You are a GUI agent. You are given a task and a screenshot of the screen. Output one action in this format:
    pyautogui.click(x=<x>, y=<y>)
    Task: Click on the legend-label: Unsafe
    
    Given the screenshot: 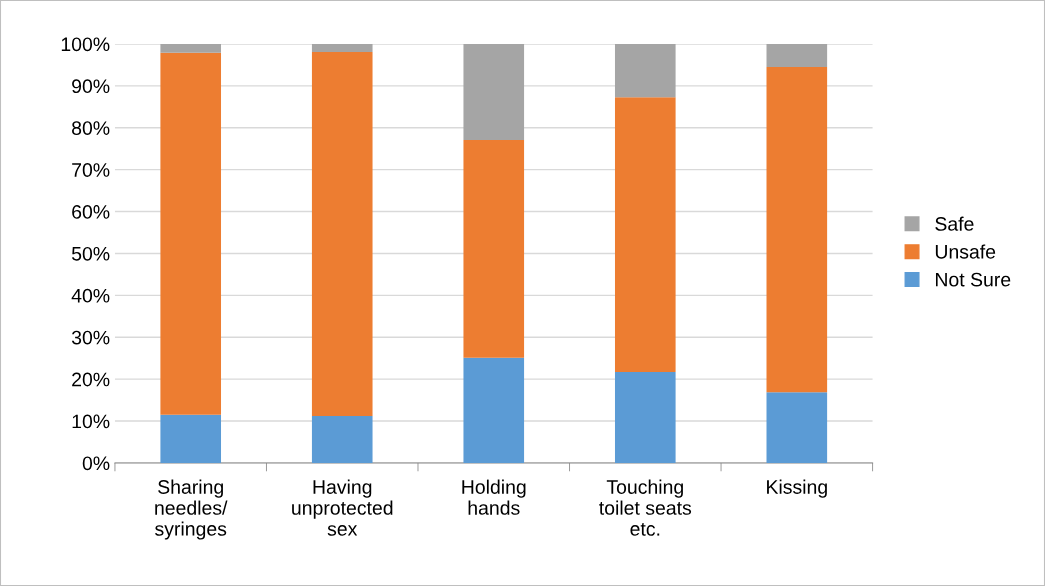 What is the action you would take?
    pyautogui.click(x=965, y=251)
    